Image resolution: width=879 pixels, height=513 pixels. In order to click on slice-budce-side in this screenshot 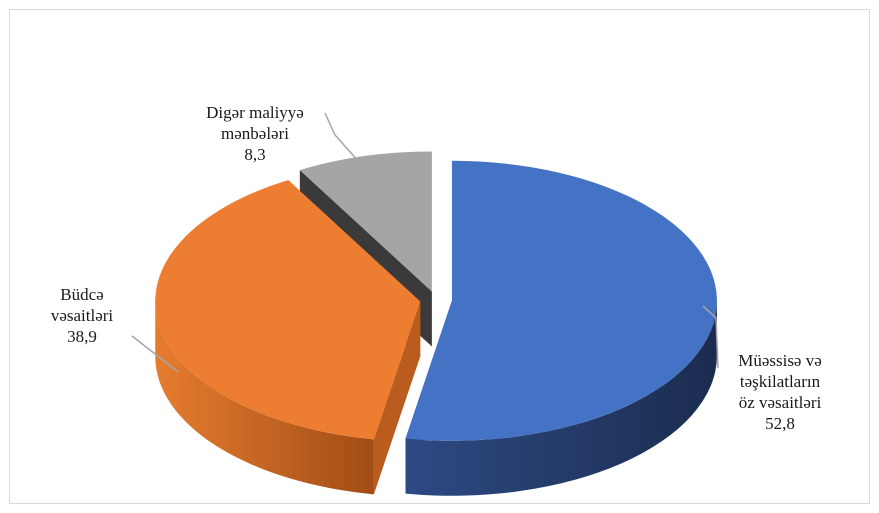, I will do `click(264, 398)`.